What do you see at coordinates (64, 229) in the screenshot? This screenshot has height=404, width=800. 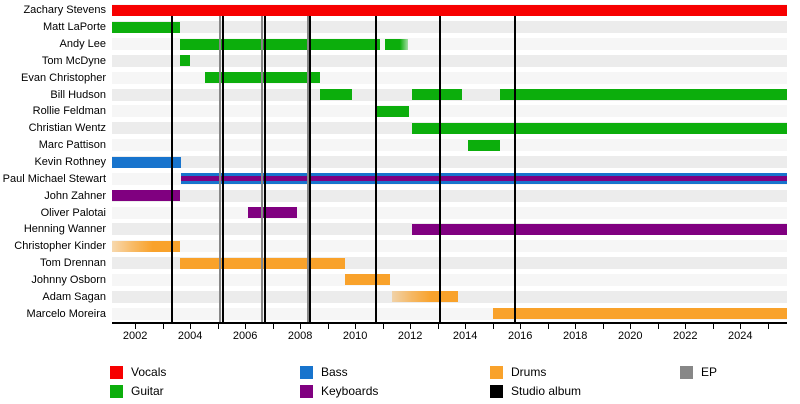 I see `member-label-henning-wanner: Henning Wanner` at bounding box center [64, 229].